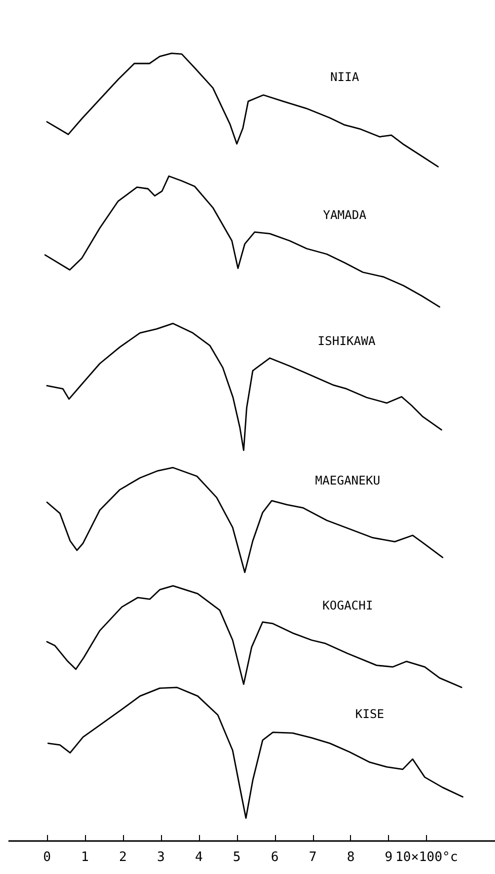 This screenshot has height=874, width=495. I want to click on text: YAMADA, so click(345, 215).